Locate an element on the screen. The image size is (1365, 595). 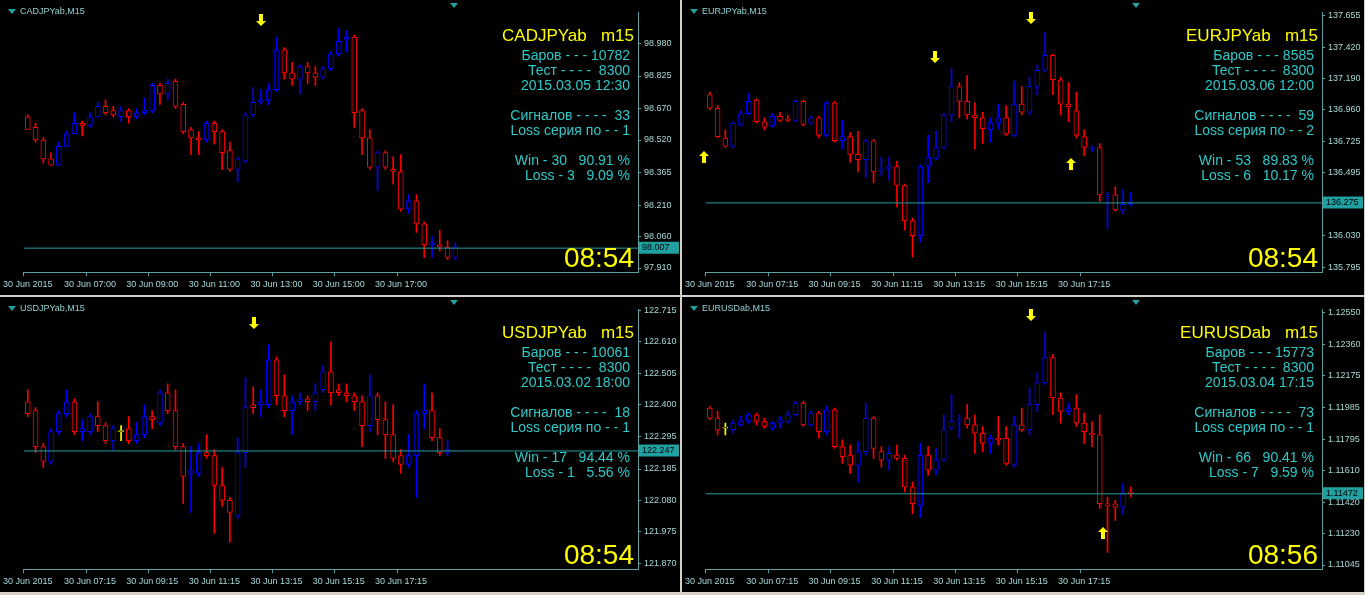
annotation: Win - 17 94.44 % is located at coordinates (572, 457).